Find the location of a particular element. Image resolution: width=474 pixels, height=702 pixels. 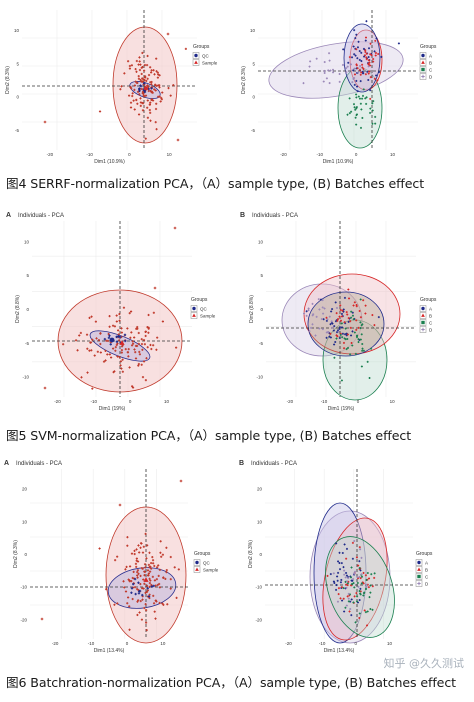

fig6-panel-b-legend-label-C: C is located at coordinates (427, 577).